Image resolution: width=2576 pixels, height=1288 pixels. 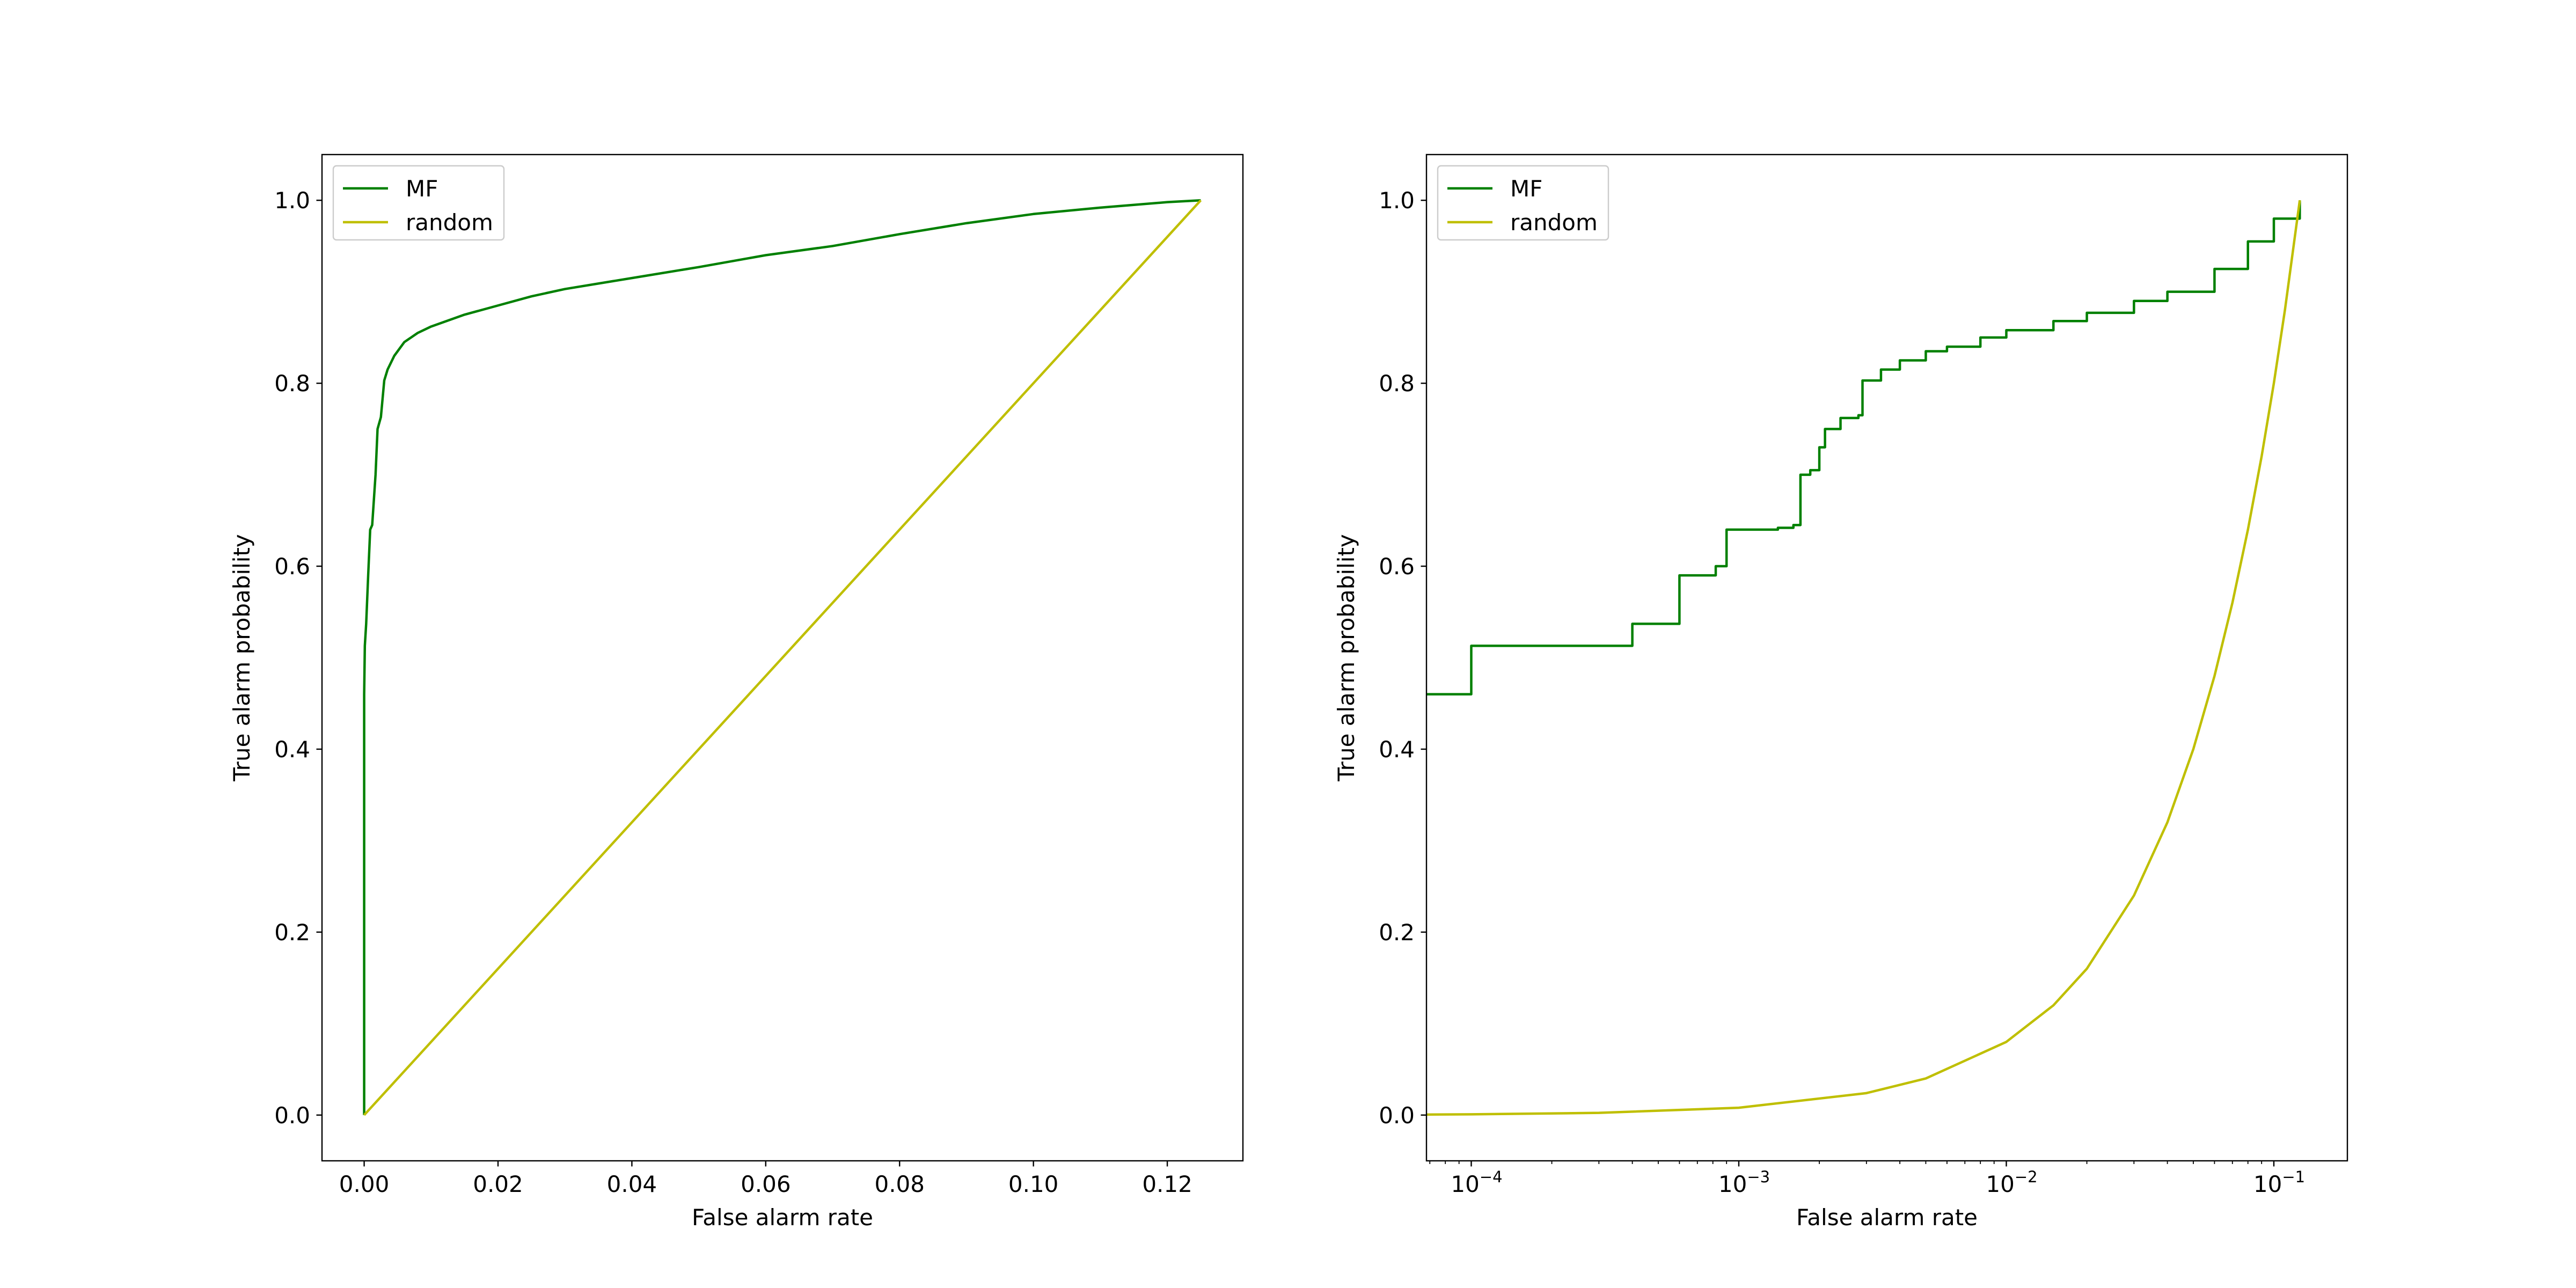 I want to click on x-tick-label: 0.02, so click(x=498, y=1184).